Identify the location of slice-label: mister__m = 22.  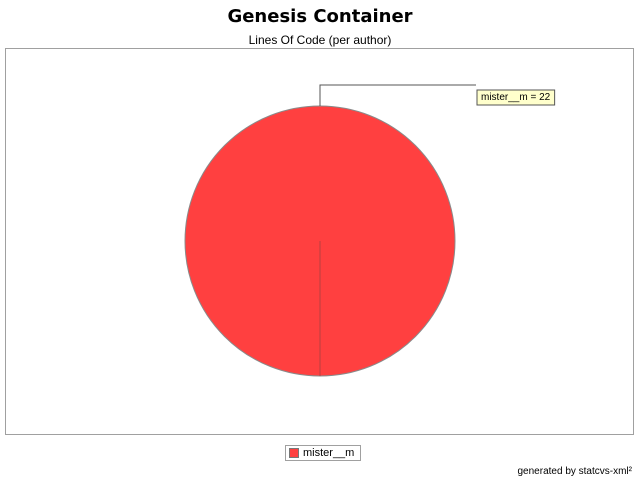
(516, 97).